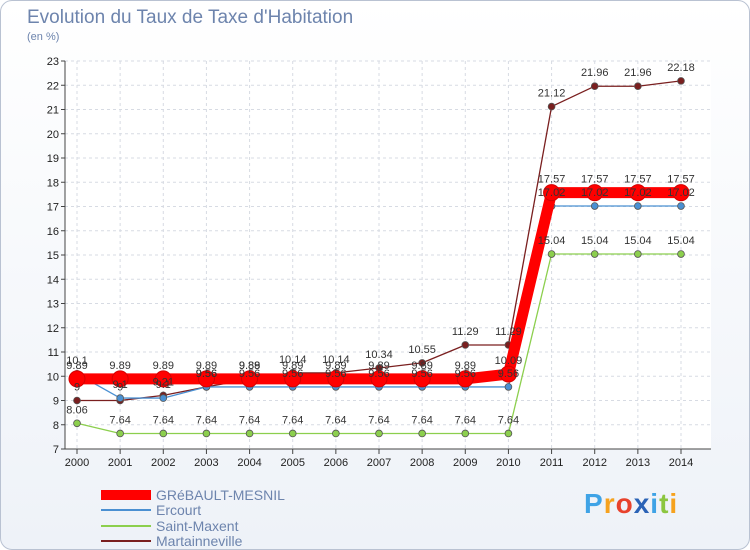  I want to click on chart-title: Evolution du Taux de Taxe d'Habitation, so click(190, 17).